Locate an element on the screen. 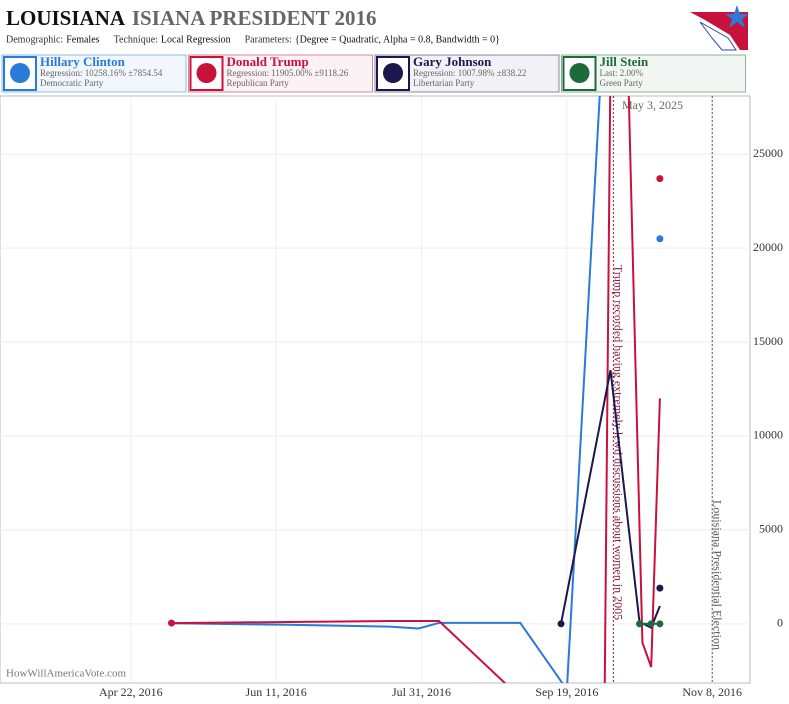  legend-detail: Regression: 1007.98% ±838.22 is located at coordinates (469, 73).